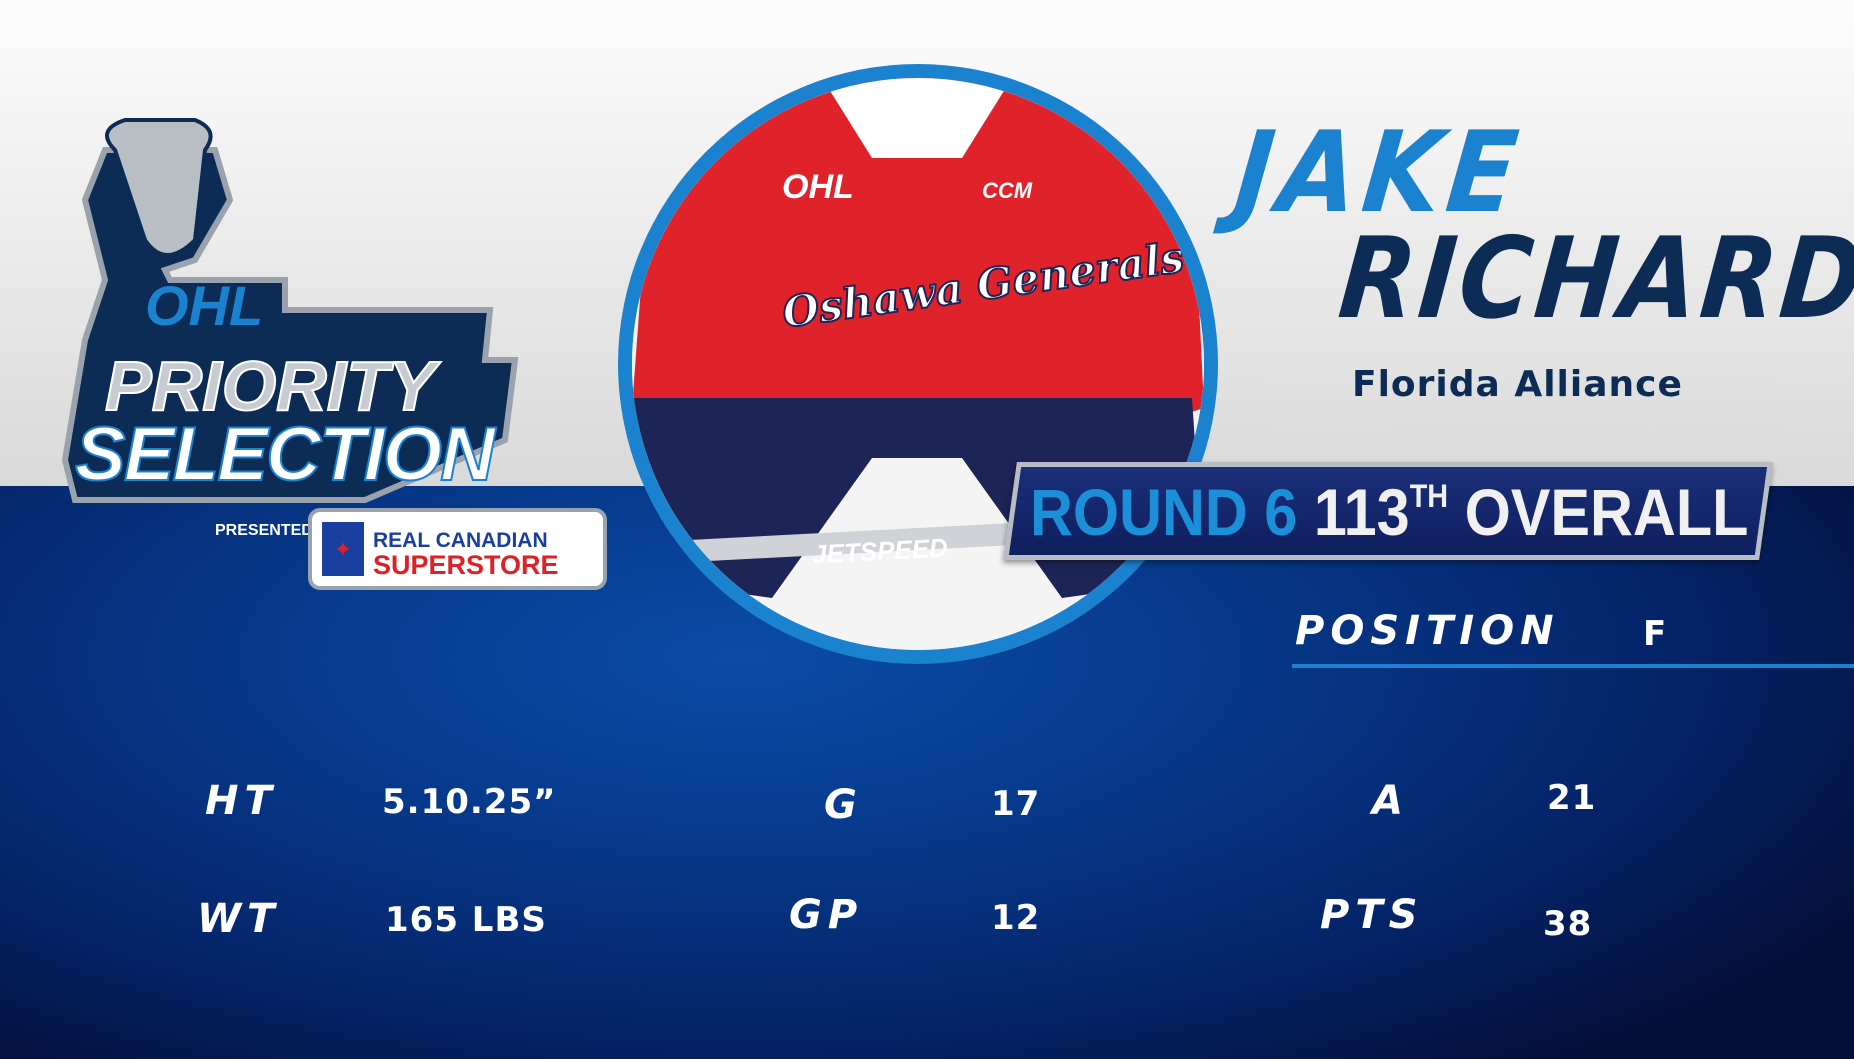 The height and width of the screenshot is (1059, 1854). I want to click on pick-number: 113, so click(1361, 512).